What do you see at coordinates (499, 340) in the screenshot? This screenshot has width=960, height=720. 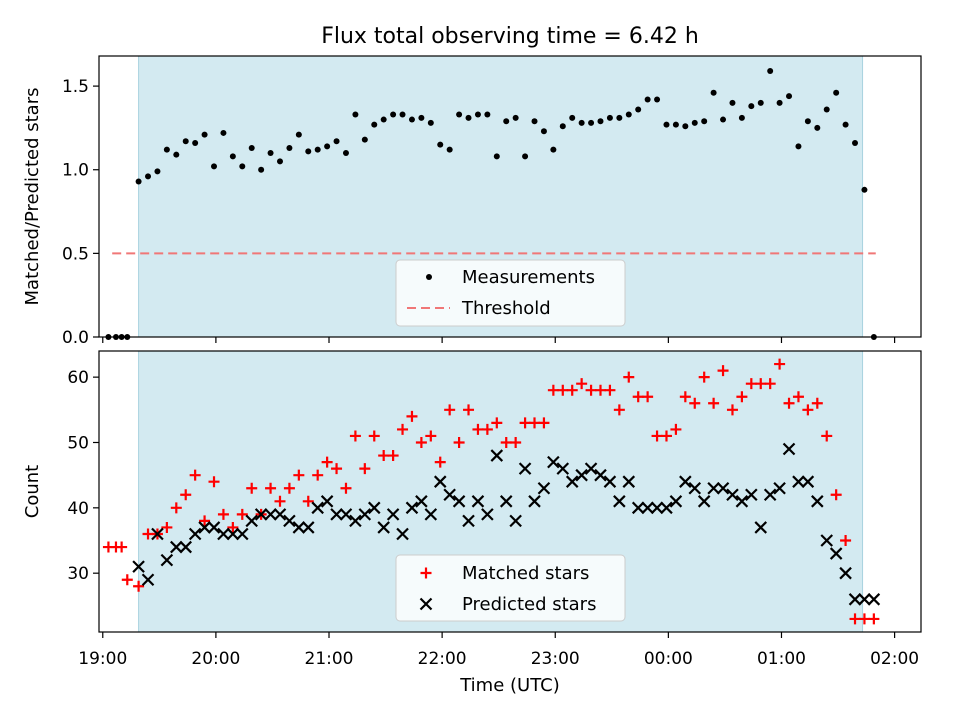 I see `ratio-x-axis-ticks` at bounding box center [499, 340].